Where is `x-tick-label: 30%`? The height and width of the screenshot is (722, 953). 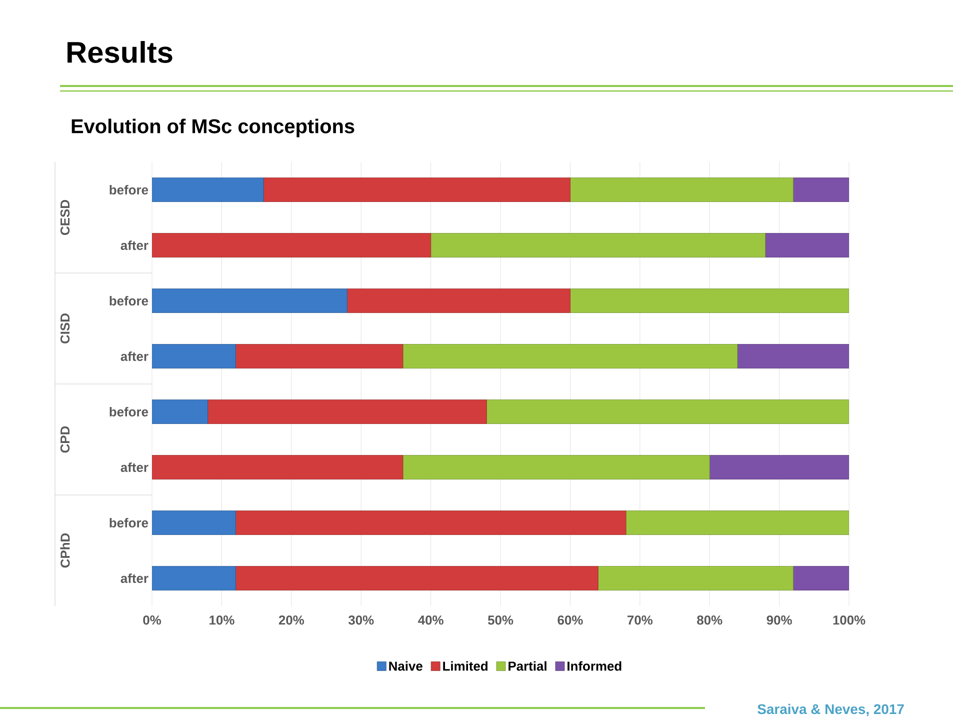
x-tick-label: 30% is located at coordinates (361, 620).